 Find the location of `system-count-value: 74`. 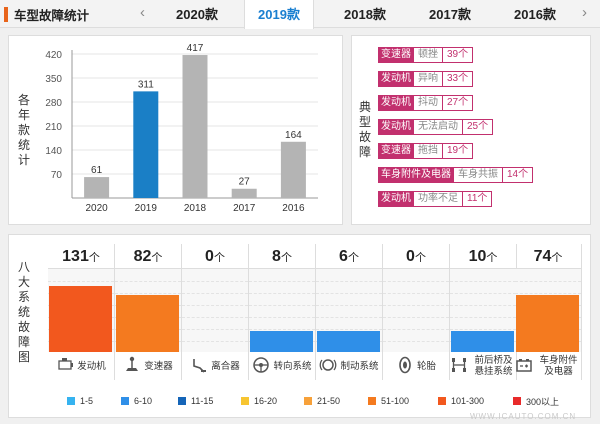

system-count-value: 74 is located at coordinates (542, 256).